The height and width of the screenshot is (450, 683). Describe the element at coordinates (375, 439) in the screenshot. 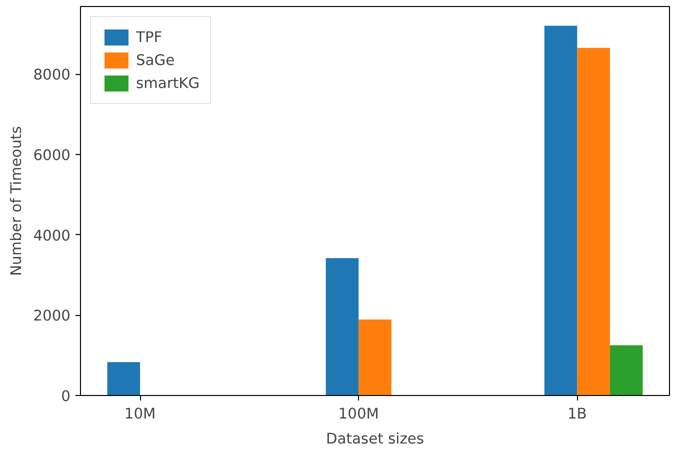

I see `x-axis-title: Dataset sizes` at that location.